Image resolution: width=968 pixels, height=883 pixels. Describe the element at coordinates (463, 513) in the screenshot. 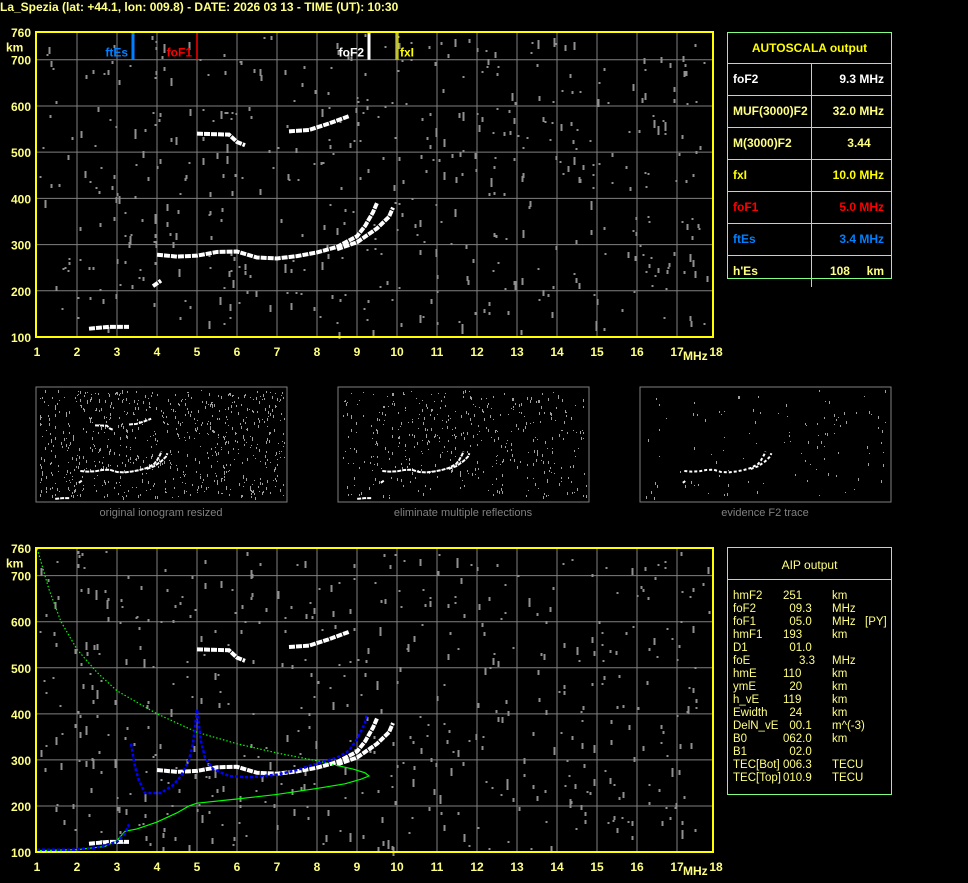

I see `thumbnail-caption-eliminate: eliminate multiple reflections` at that location.